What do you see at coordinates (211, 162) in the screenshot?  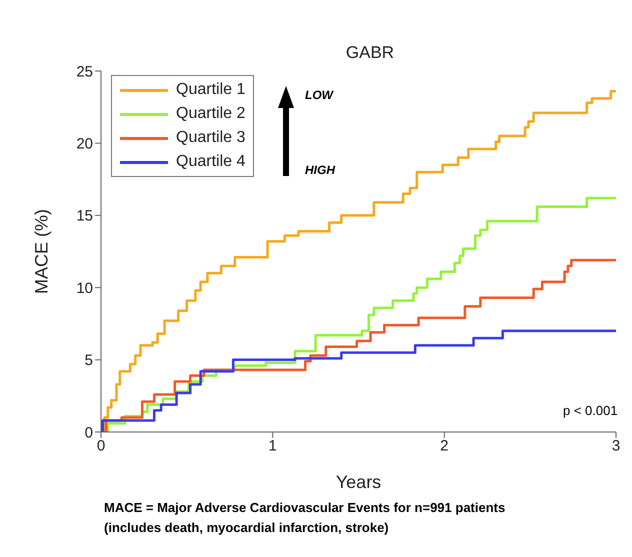 I see `legend-label: Quartile 4` at bounding box center [211, 162].